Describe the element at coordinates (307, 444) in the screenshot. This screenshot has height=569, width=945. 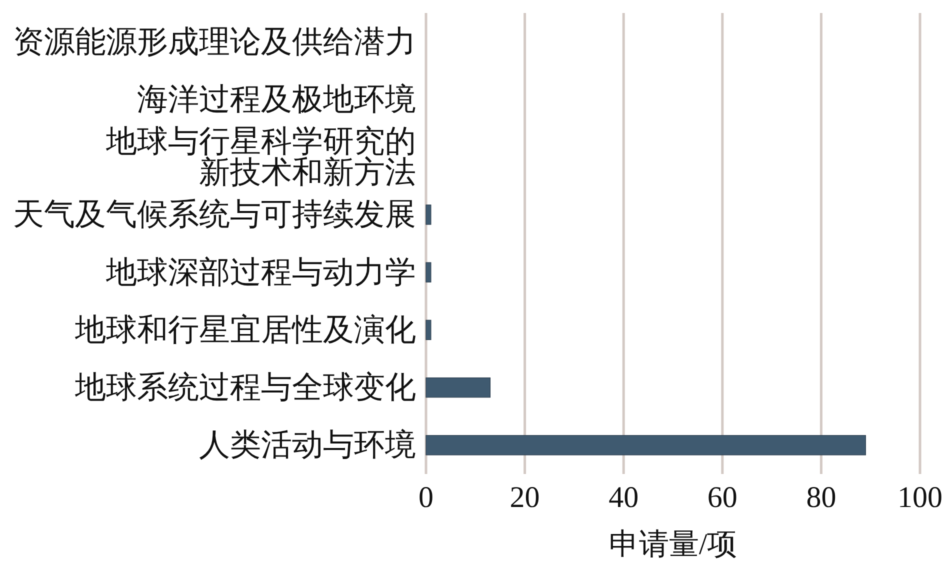
I see `category-label: 人类活动与环境` at that location.